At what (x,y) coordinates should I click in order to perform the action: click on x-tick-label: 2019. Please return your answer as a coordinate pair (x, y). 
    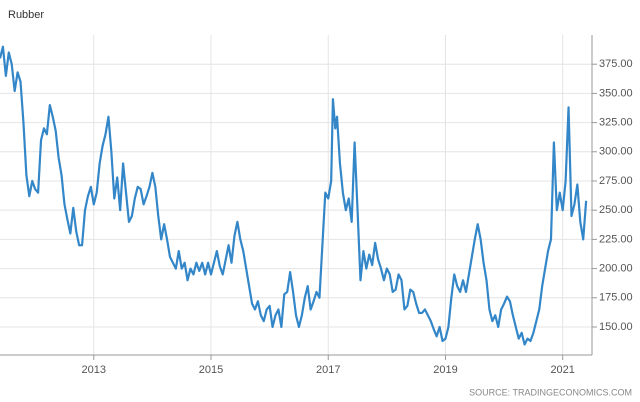
    Looking at the image, I should click on (445, 370).